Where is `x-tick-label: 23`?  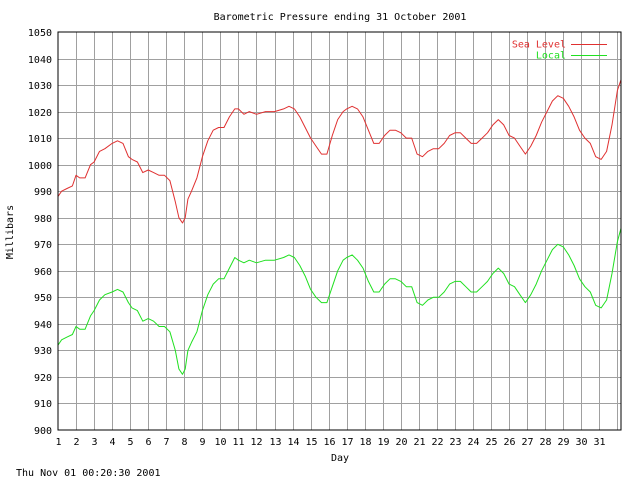
x-tick-label: 23 is located at coordinates (455, 442).